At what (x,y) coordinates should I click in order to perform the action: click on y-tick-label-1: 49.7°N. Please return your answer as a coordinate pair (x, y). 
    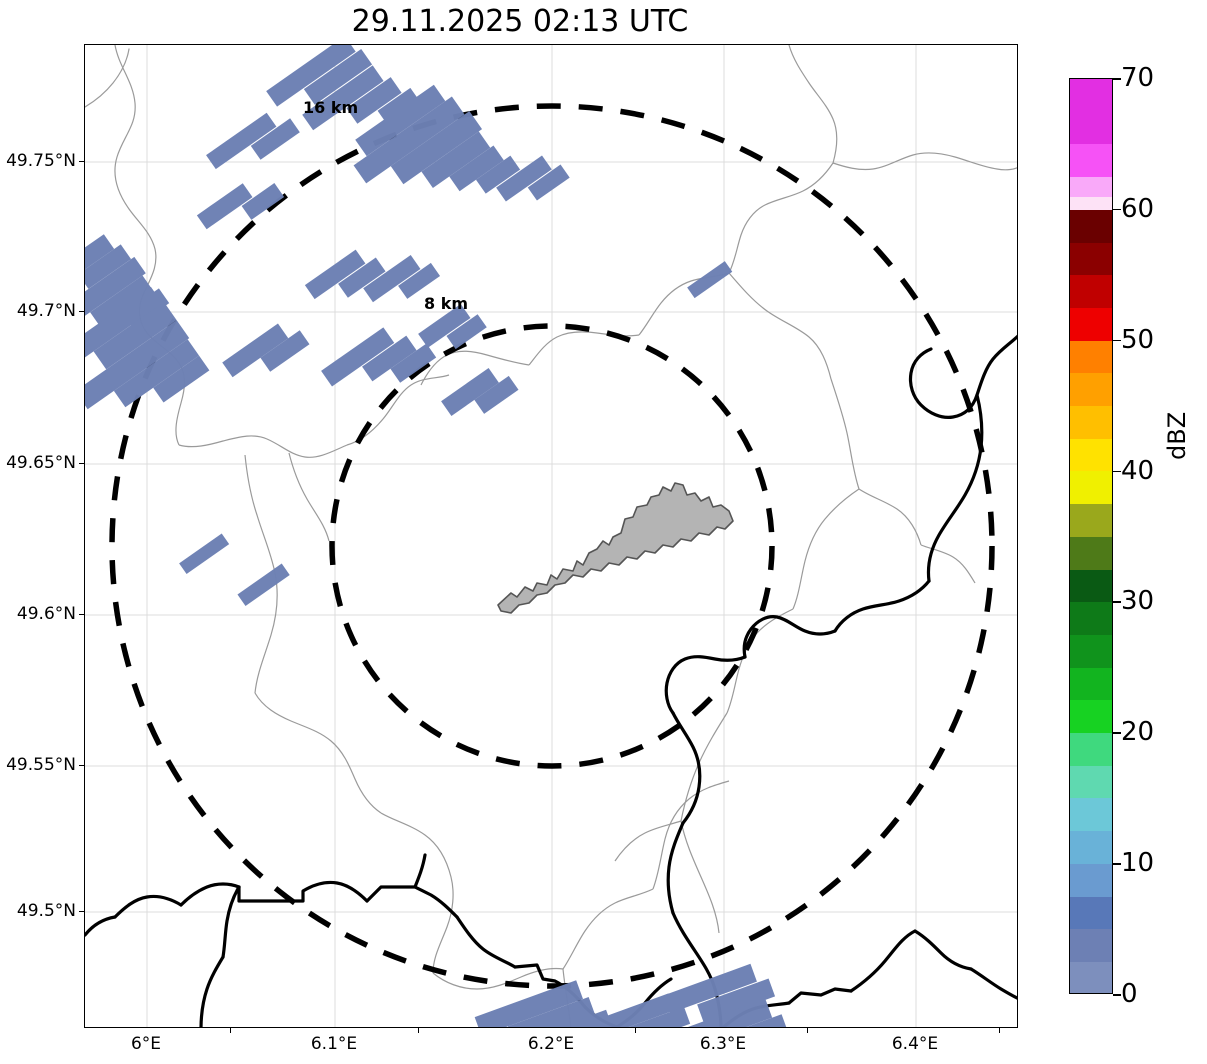
    Looking at the image, I should click on (46, 311).